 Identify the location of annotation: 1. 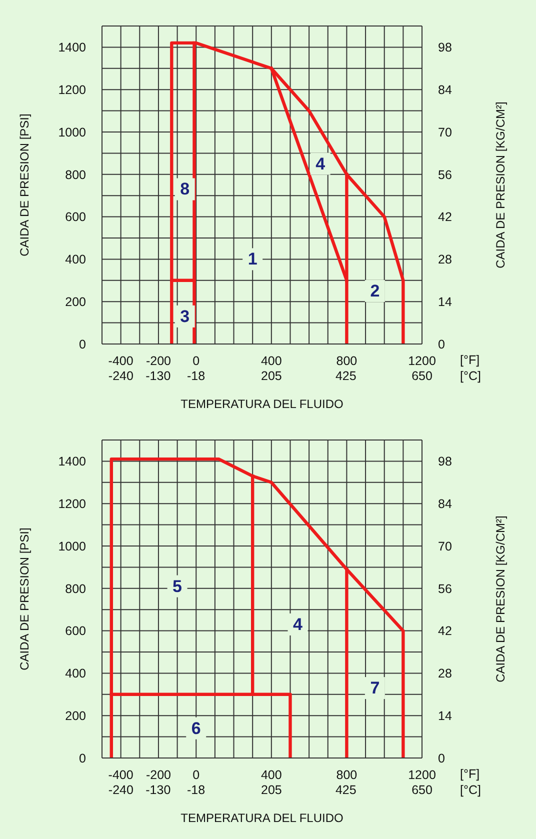
(253, 259).